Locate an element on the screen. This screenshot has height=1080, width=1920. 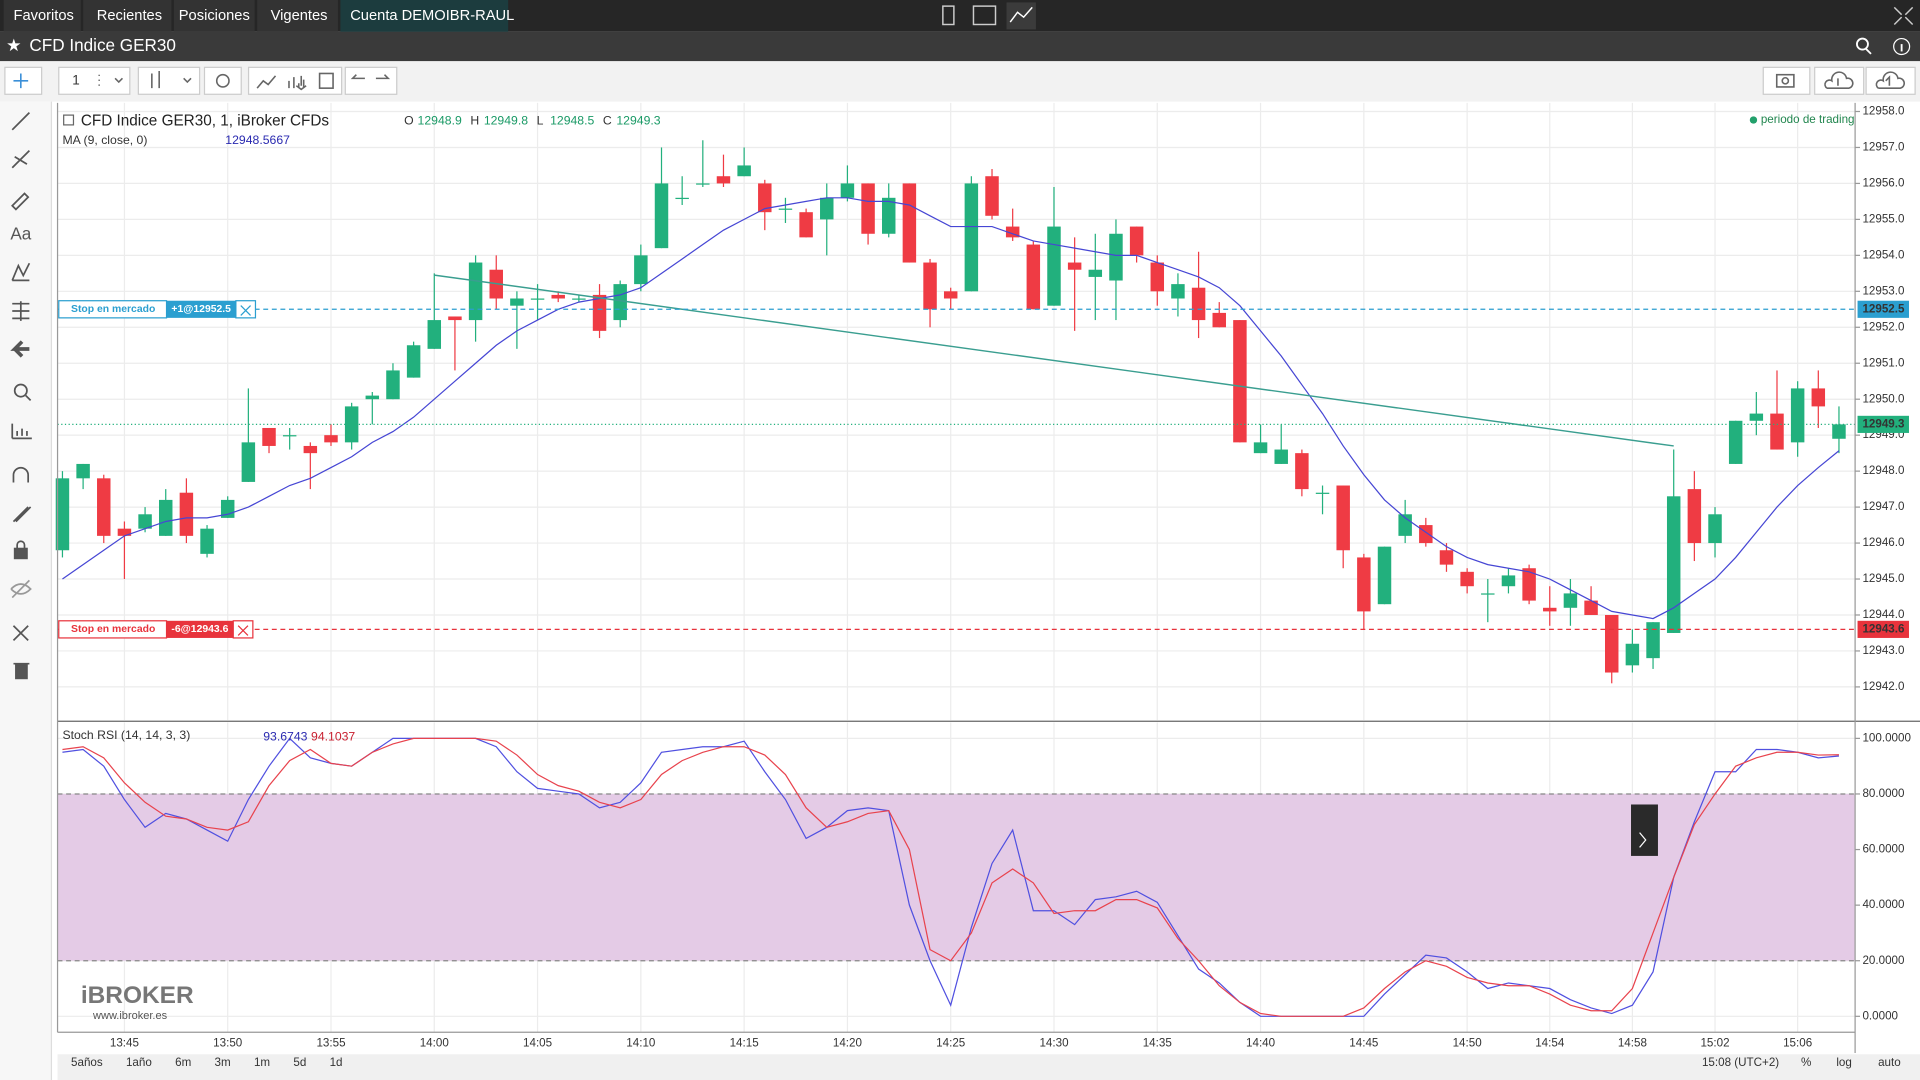
y-tick-label: 12955.0 is located at coordinates (1883, 218).